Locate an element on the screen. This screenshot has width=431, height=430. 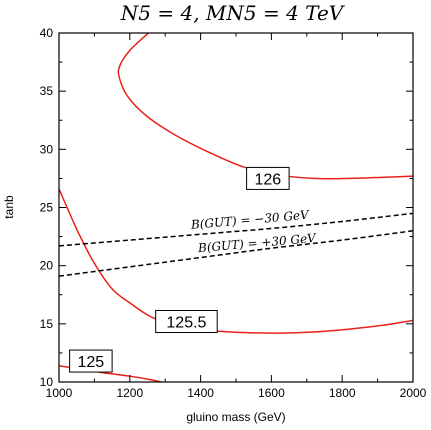
chart-title: N5 = 4, MN5 = 4 TeV is located at coordinates (233, 13).